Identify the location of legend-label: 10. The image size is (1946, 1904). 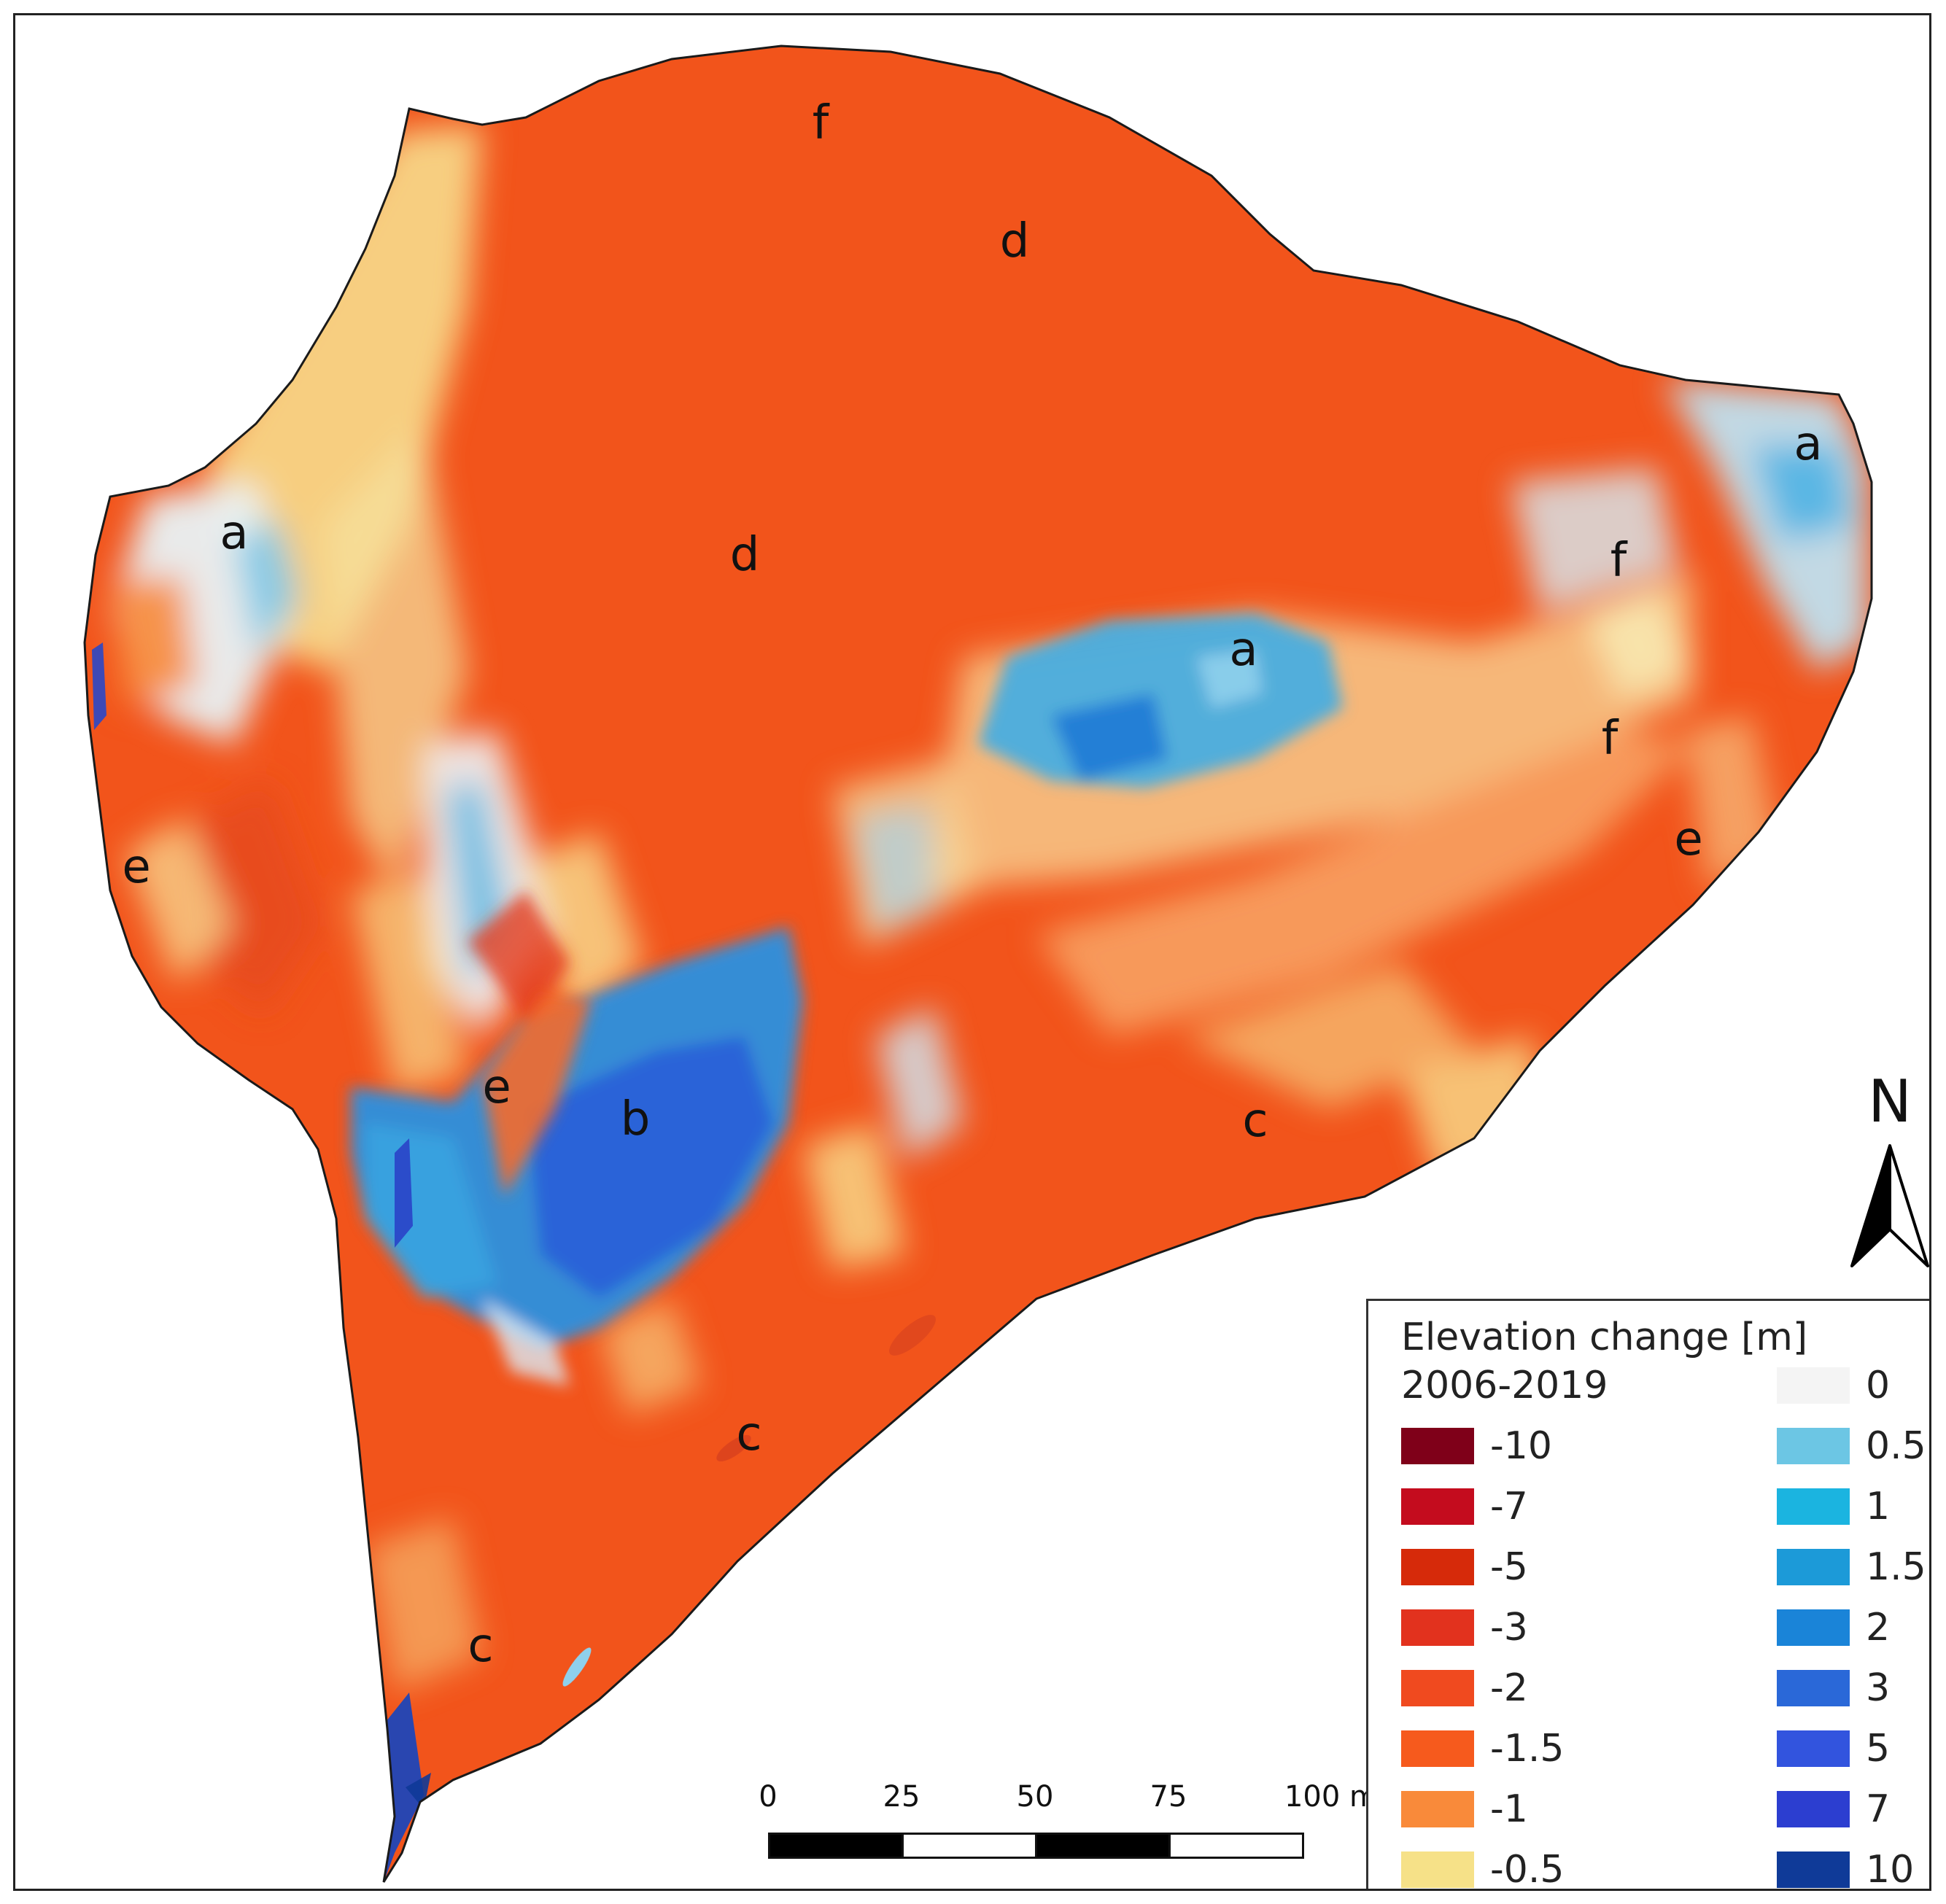
(1890, 1870).